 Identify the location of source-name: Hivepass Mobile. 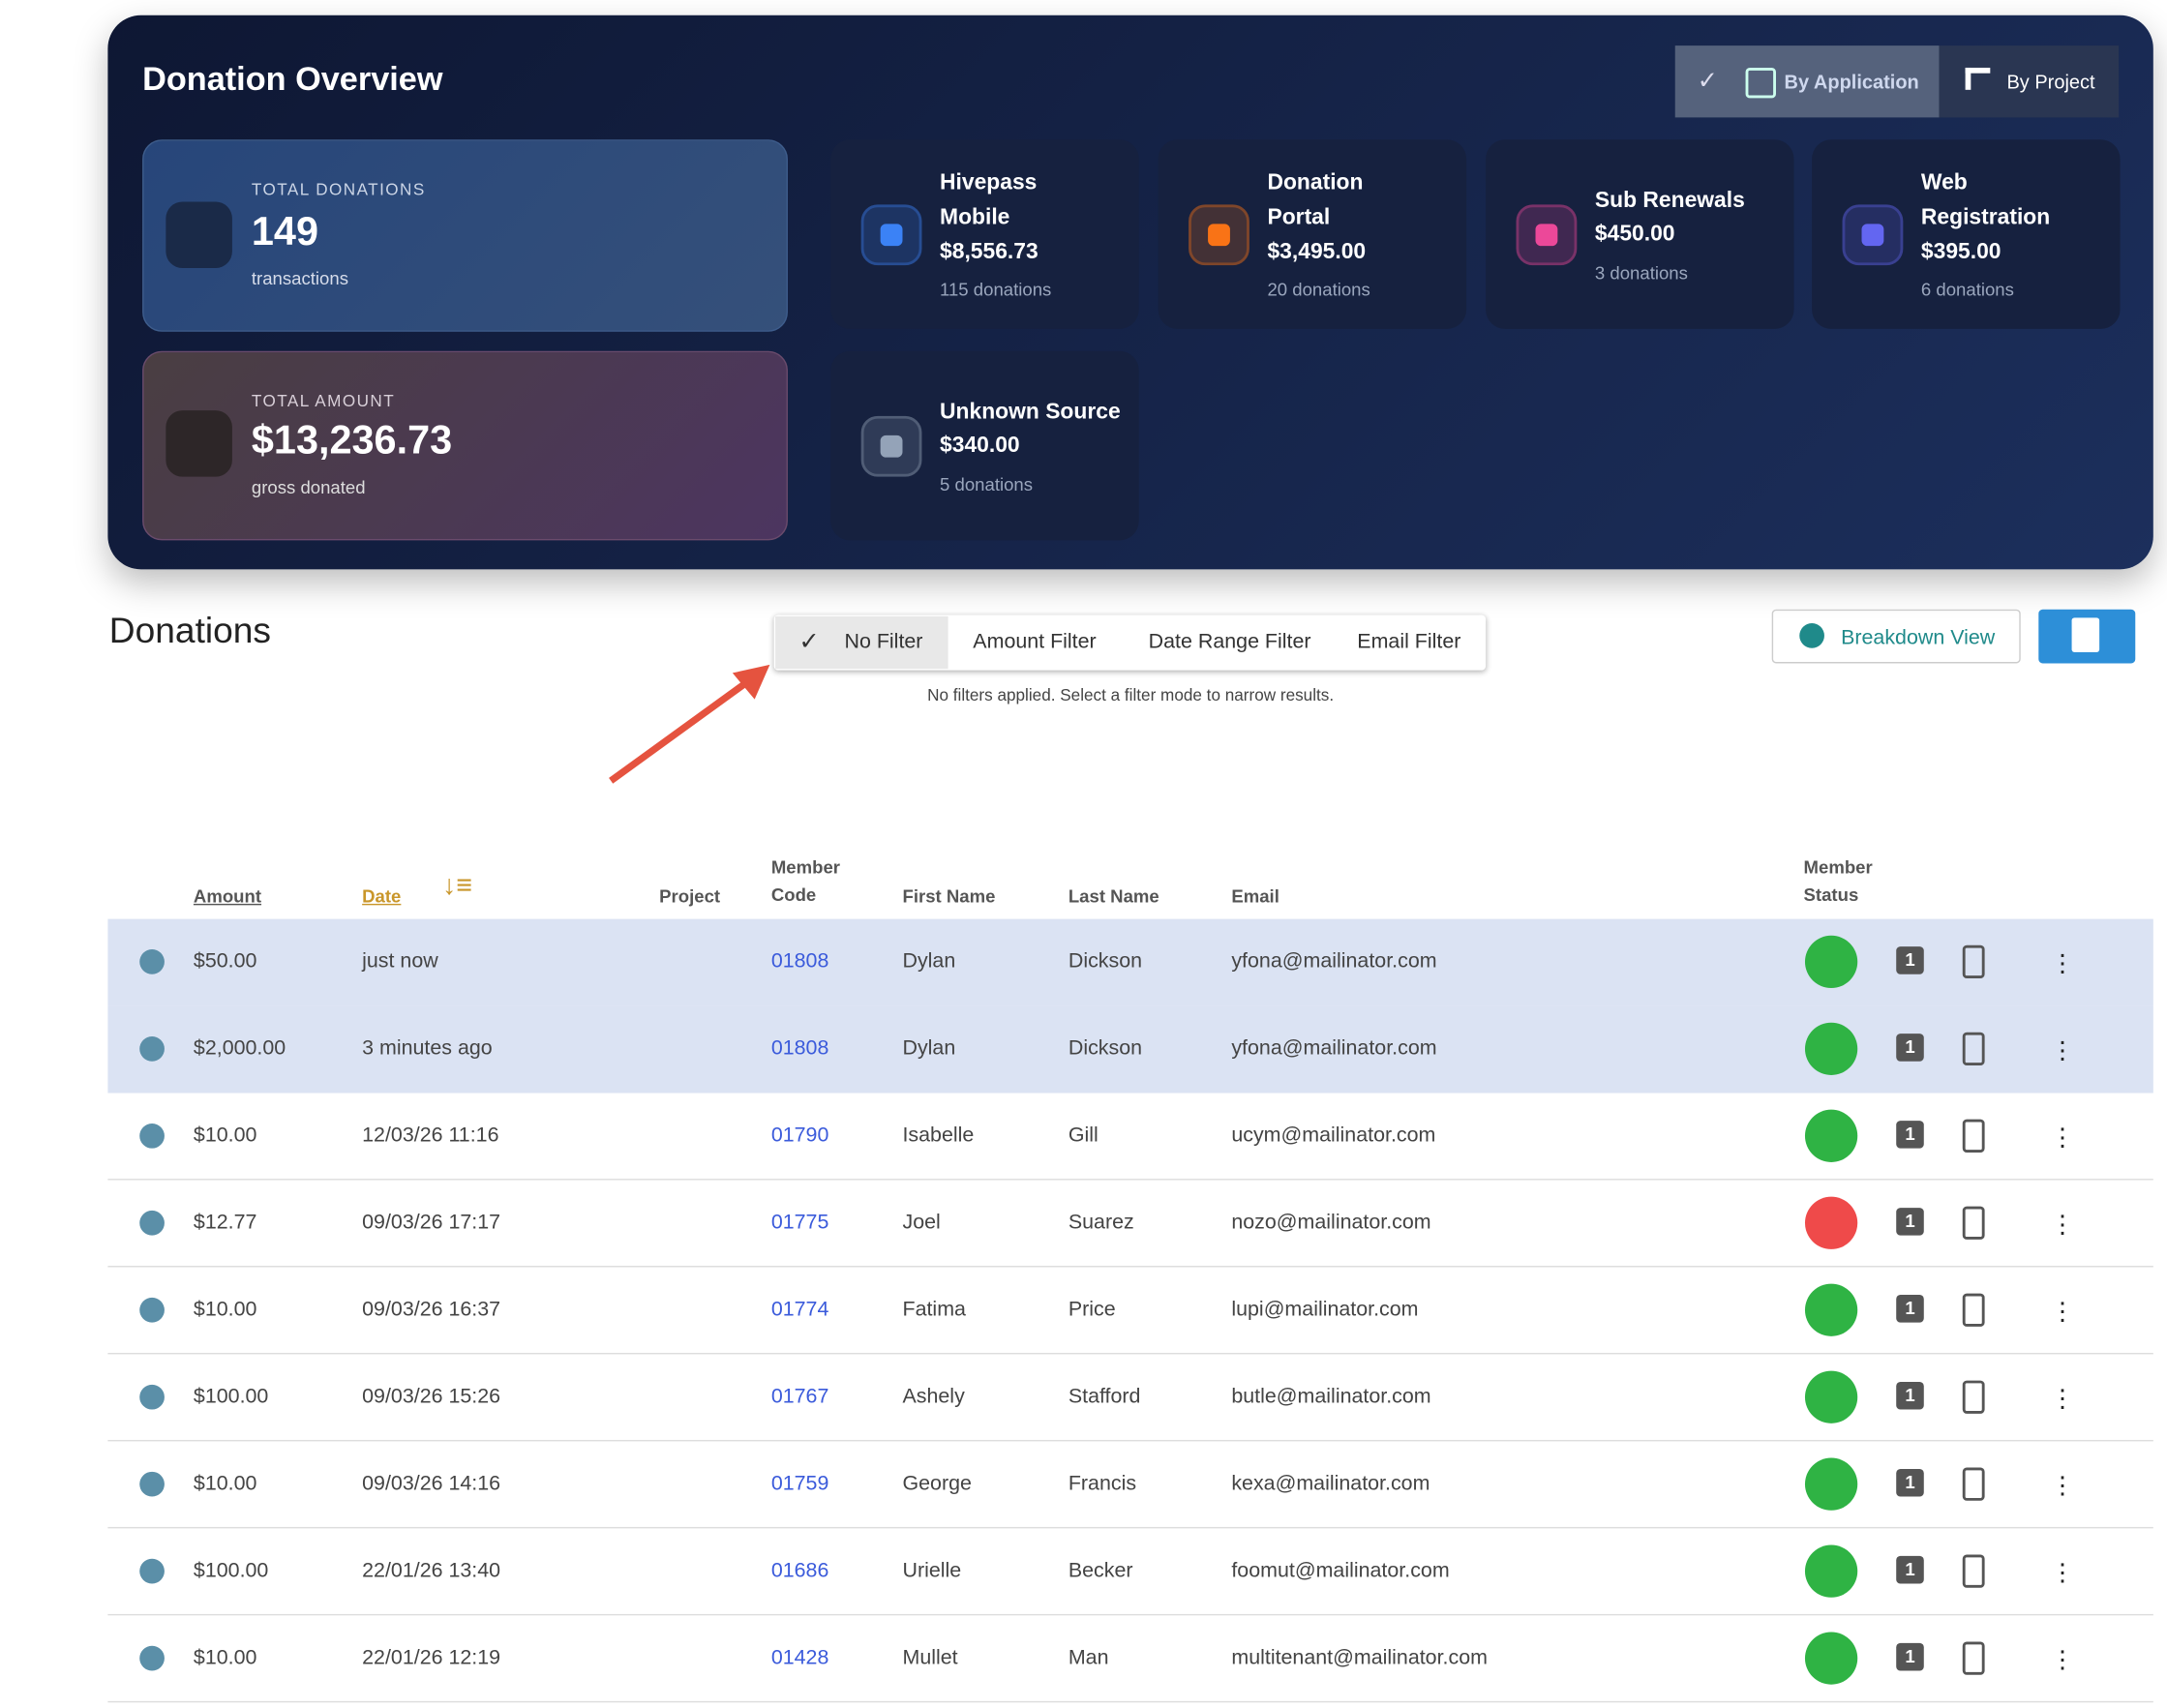
(989, 200).